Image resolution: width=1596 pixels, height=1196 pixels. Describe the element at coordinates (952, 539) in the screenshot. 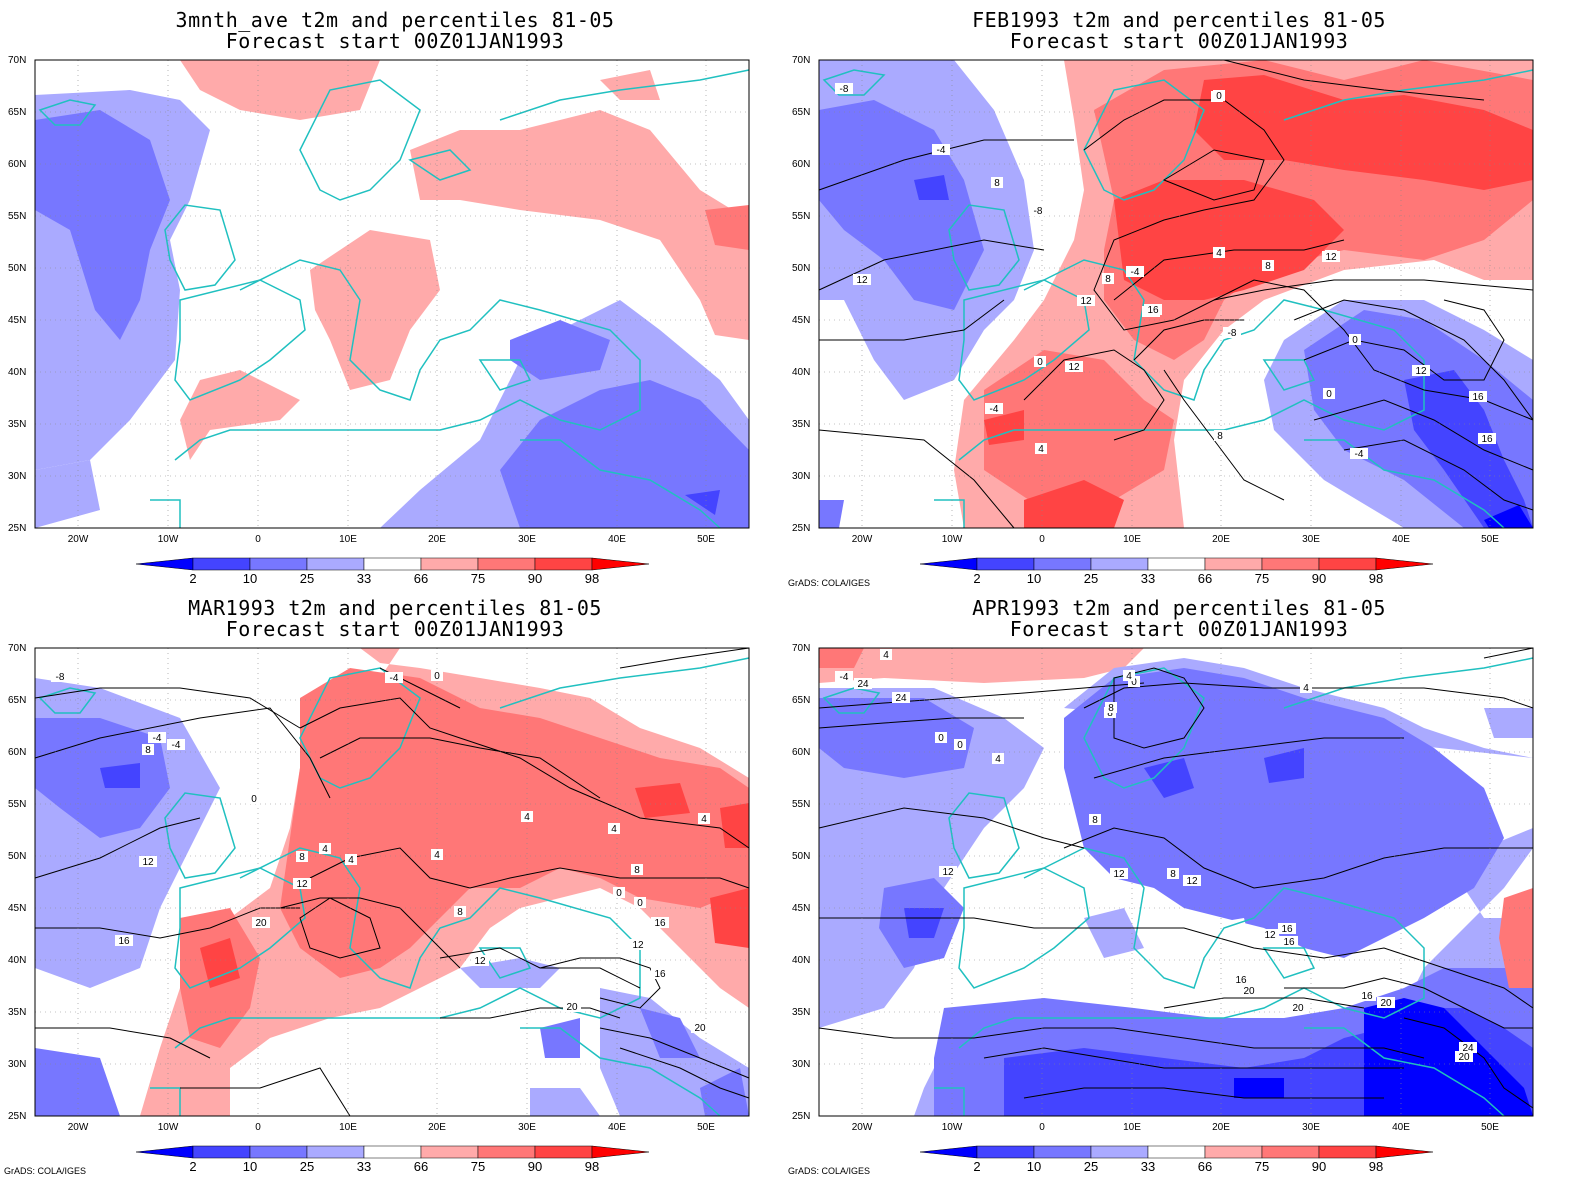

I see `lon-label: 10W` at that location.